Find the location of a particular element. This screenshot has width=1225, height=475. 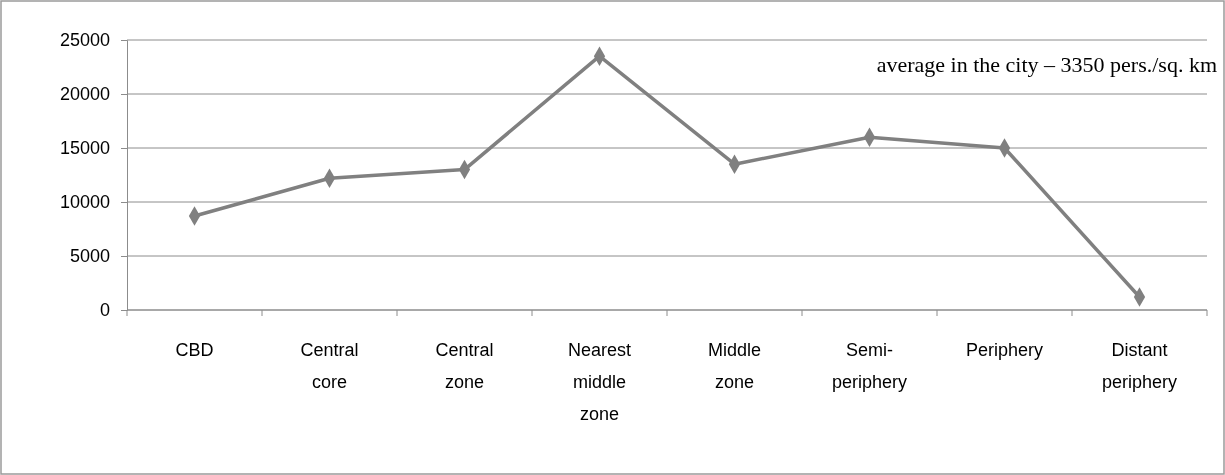

x-tick-label: Middle zone is located at coordinates (734, 366).